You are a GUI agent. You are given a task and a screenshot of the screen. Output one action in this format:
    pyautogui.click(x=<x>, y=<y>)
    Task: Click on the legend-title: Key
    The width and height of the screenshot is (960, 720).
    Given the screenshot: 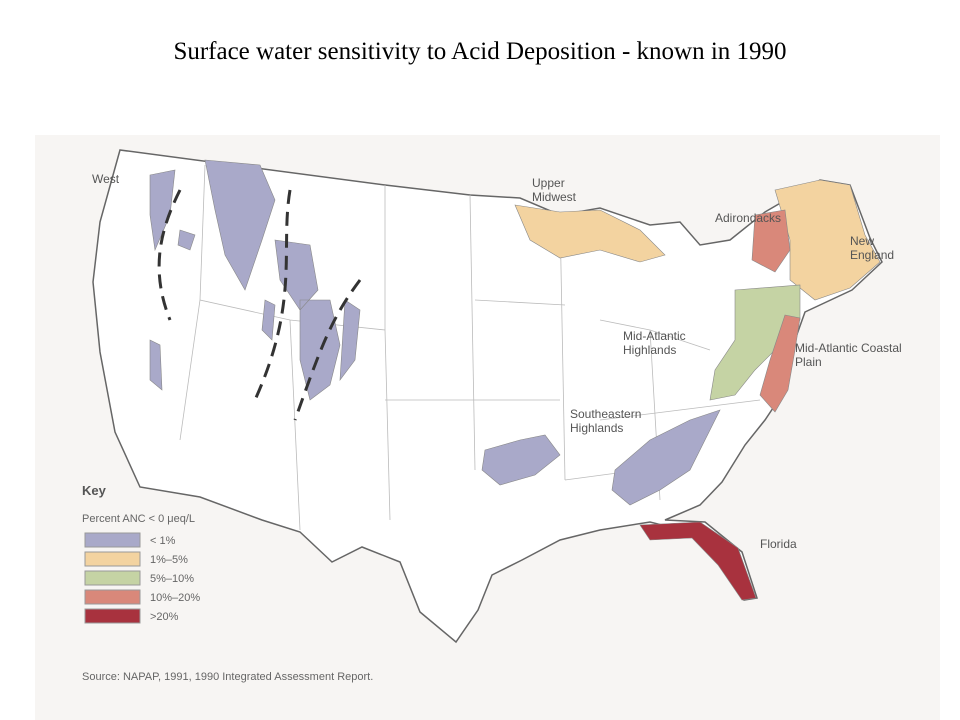 What is the action you would take?
    pyautogui.click(x=94, y=490)
    